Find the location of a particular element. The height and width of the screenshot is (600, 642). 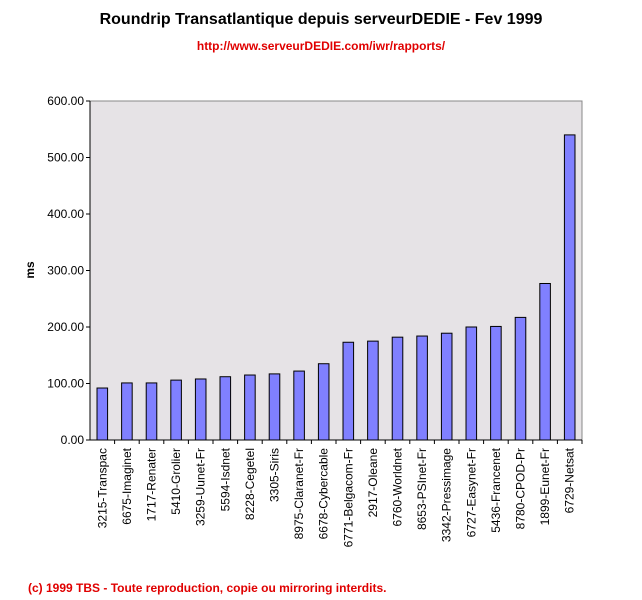

x-tick-label: 5410-Grolier is located at coordinates (176, 481).